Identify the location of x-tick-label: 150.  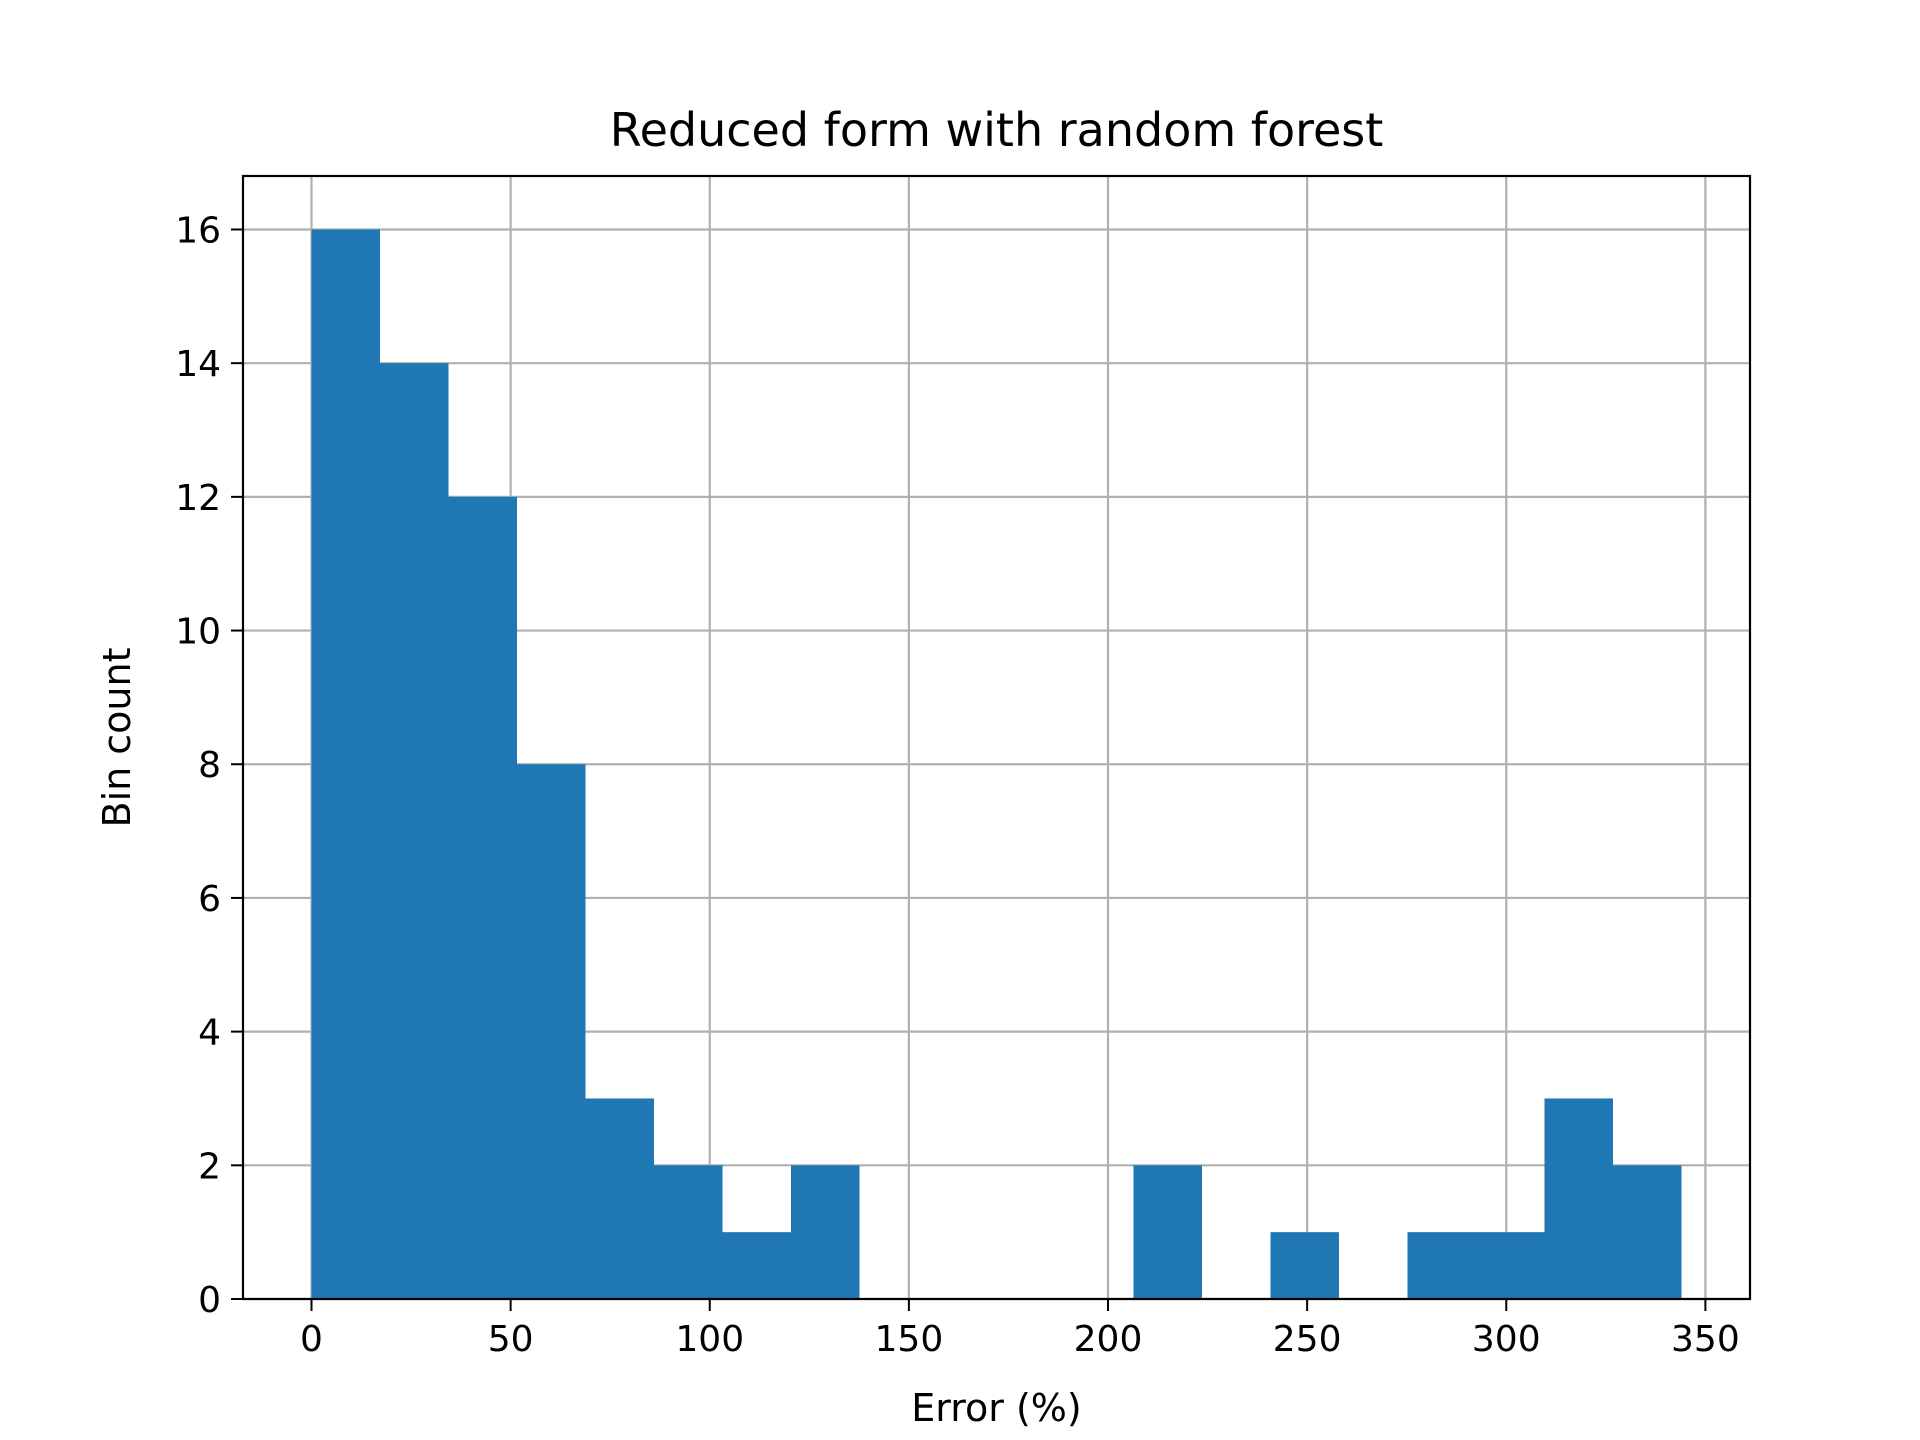
(909, 1339).